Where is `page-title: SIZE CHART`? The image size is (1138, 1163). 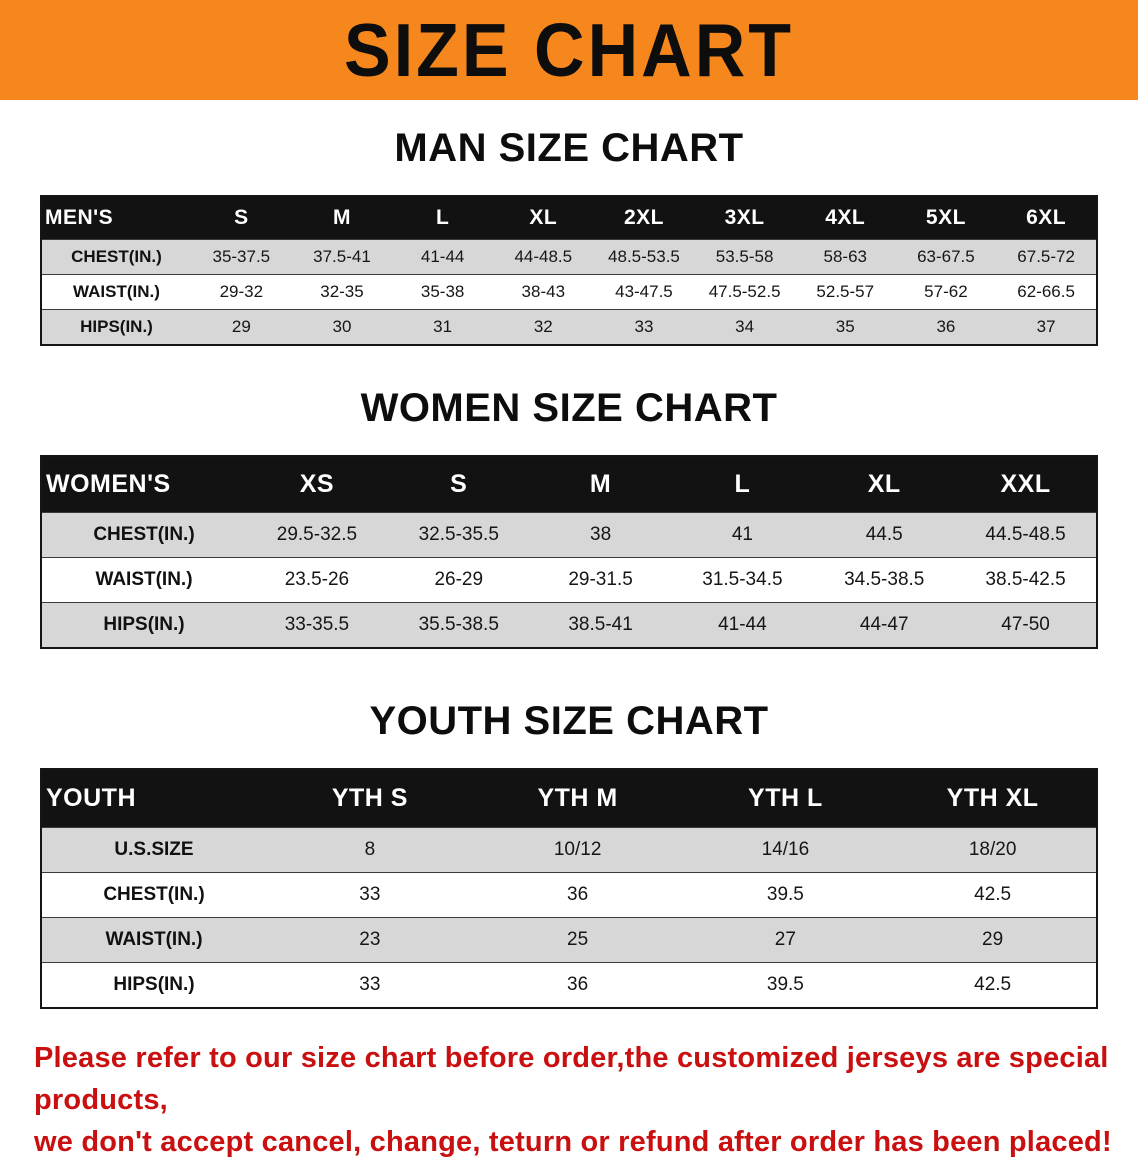 page-title: SIZE CHART is located at coordinates (569, 50).